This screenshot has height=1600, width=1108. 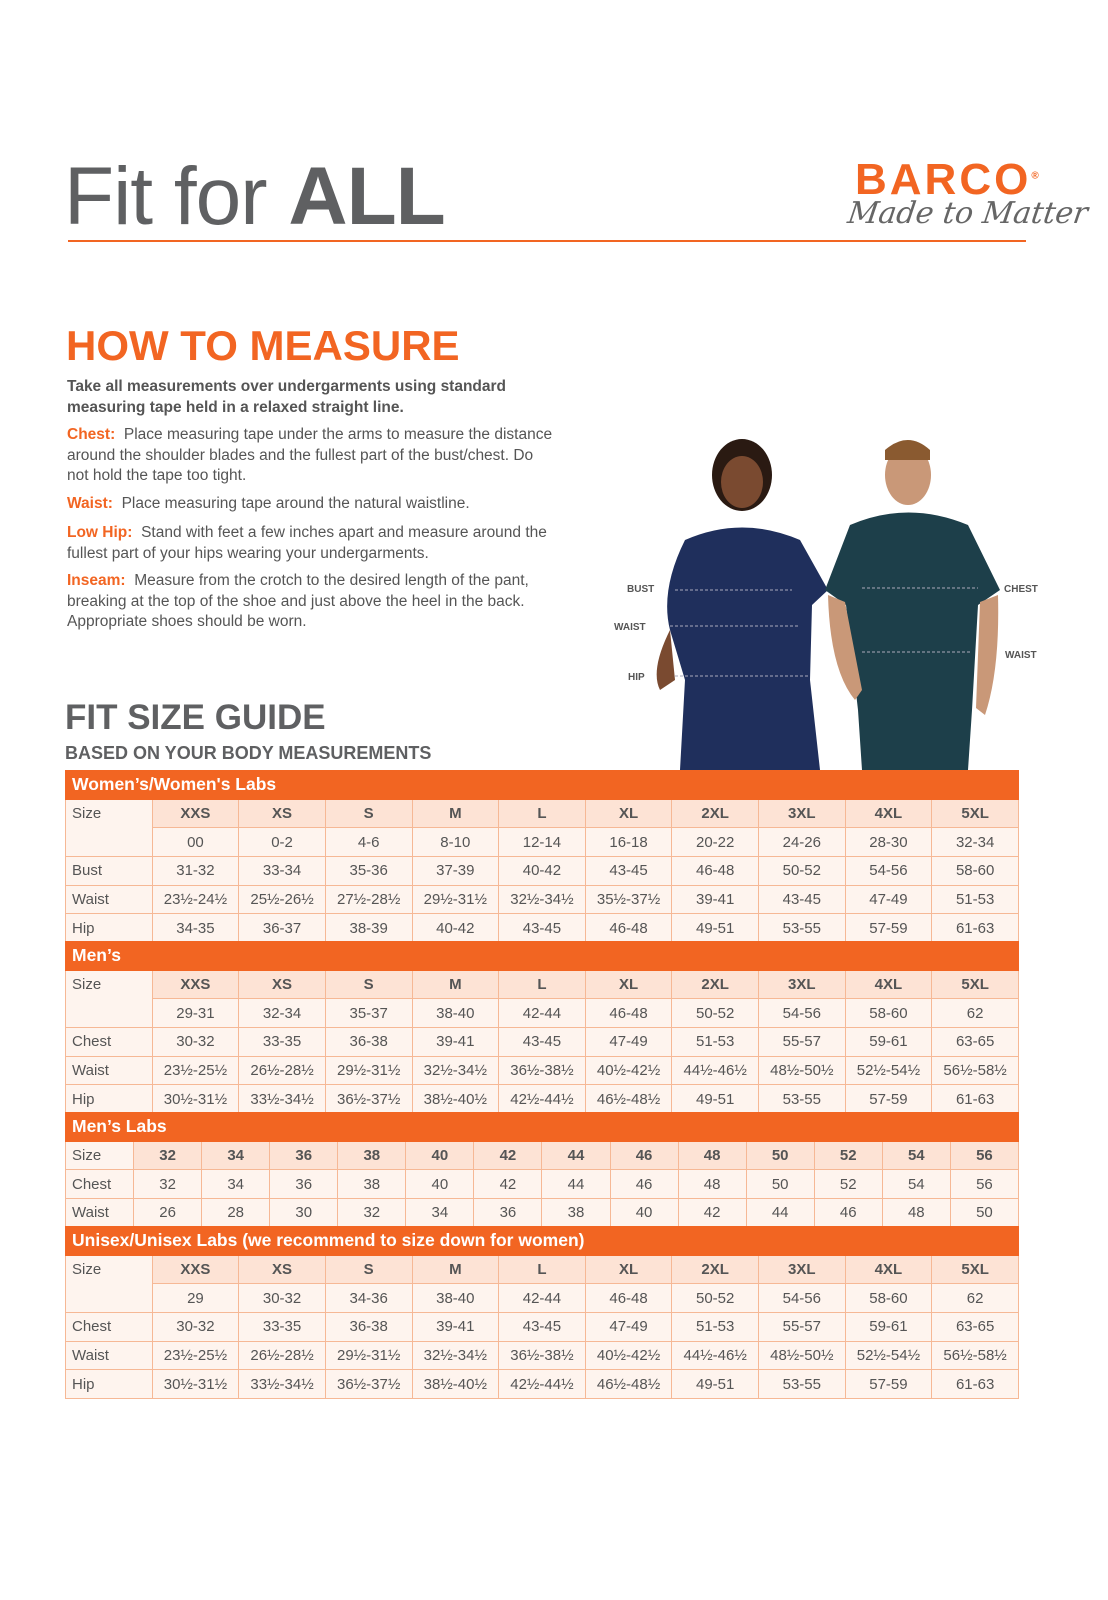 What do you see at coordinates (628, 1355) in the screenshot?
I see `table-cell: 40½-42½` at bounding box center [628, 1355].